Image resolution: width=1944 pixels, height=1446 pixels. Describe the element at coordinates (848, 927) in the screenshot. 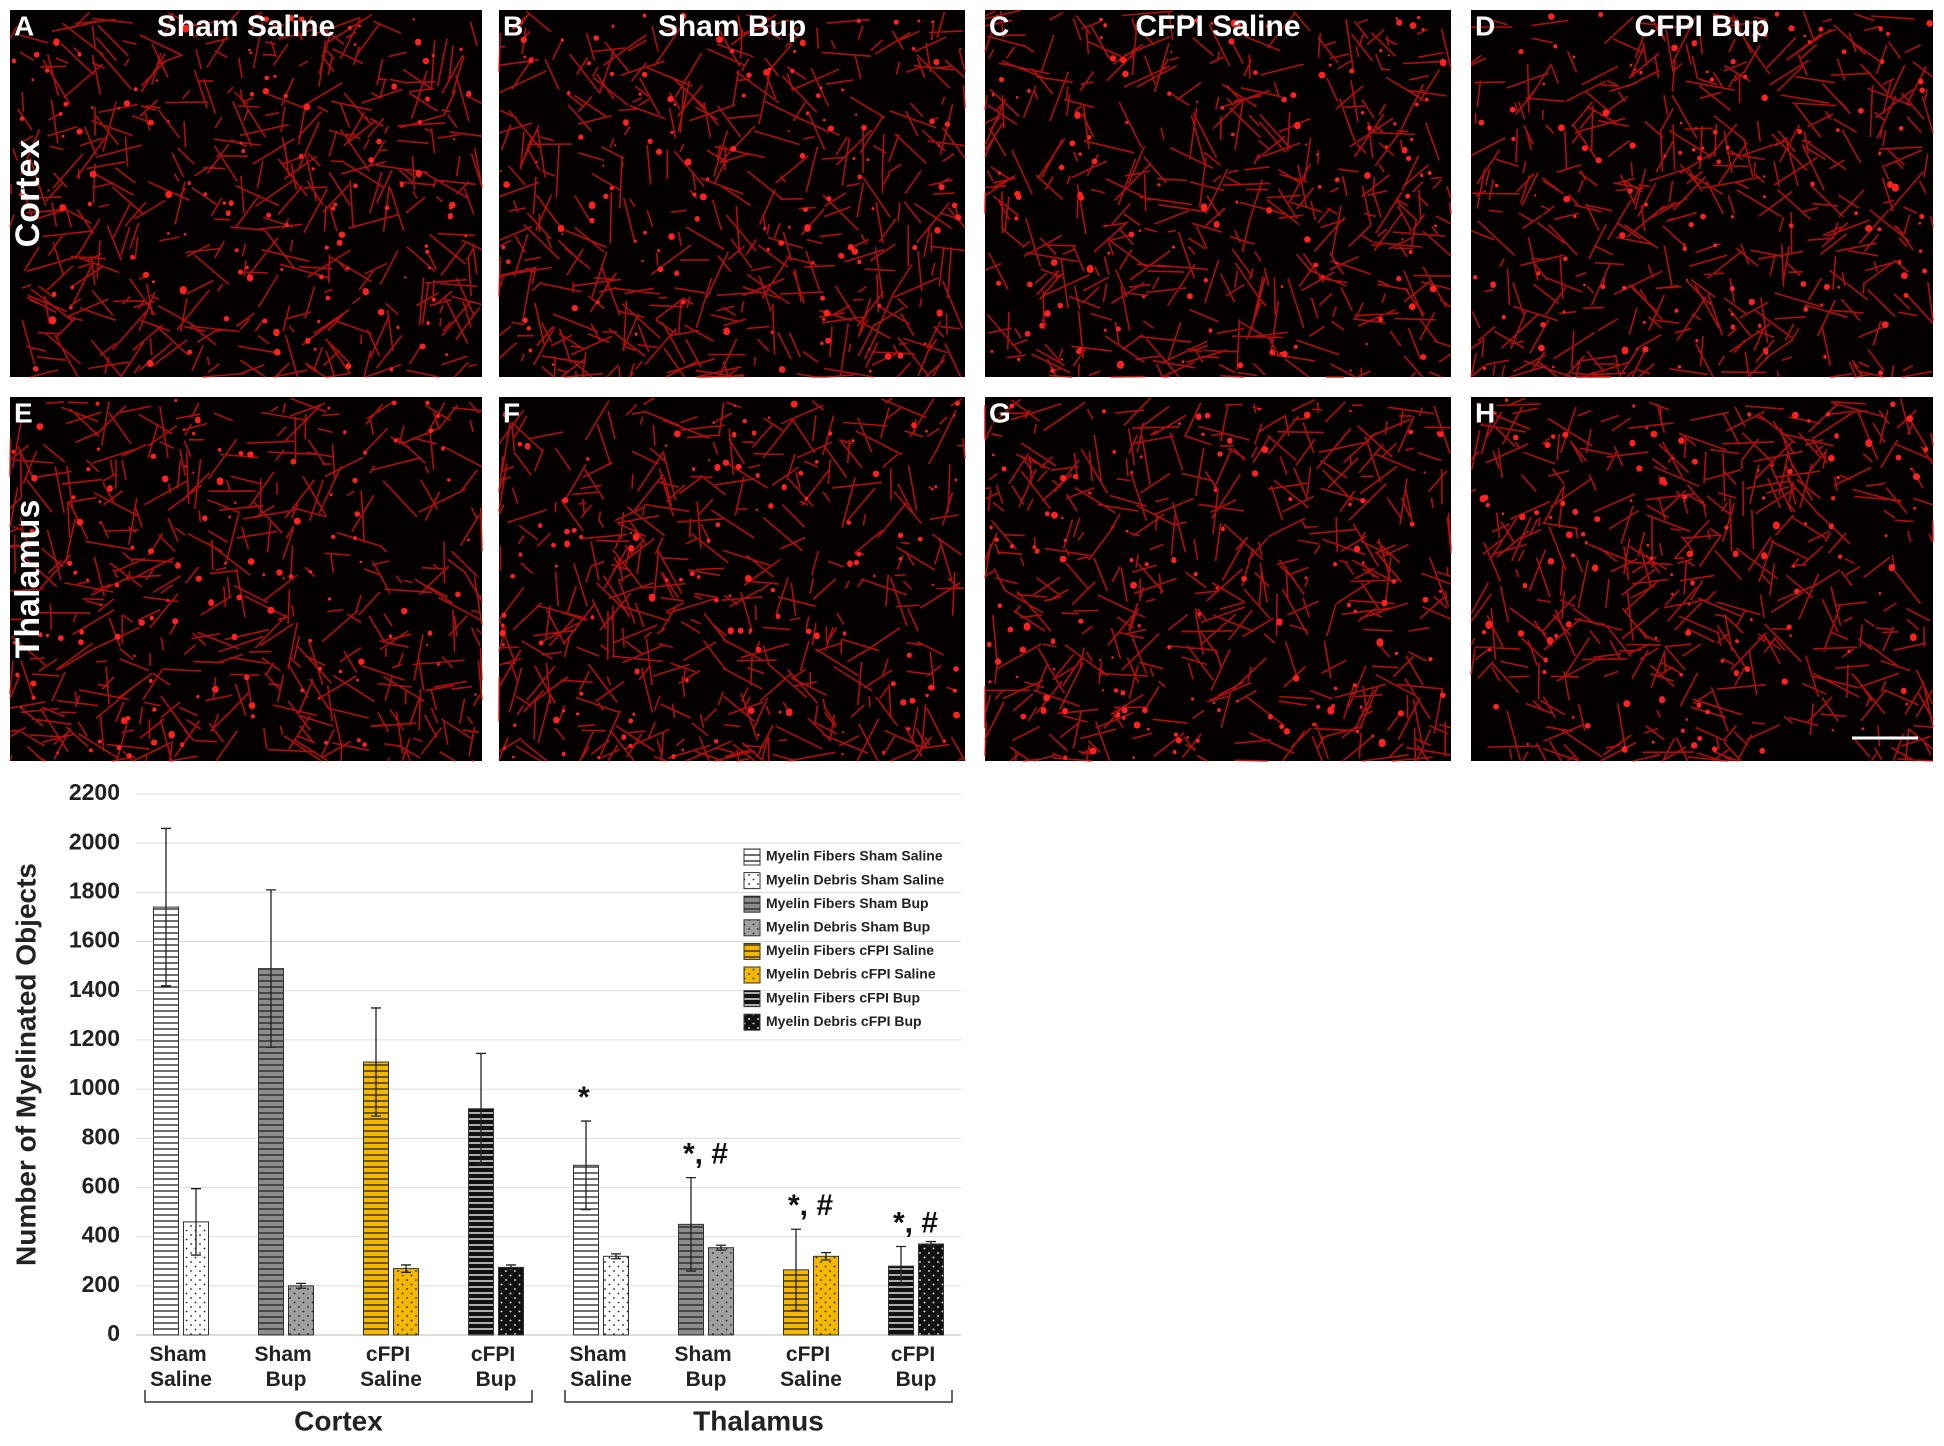

I see `legend-label: Myelin Debris Sham Bup` at that location.